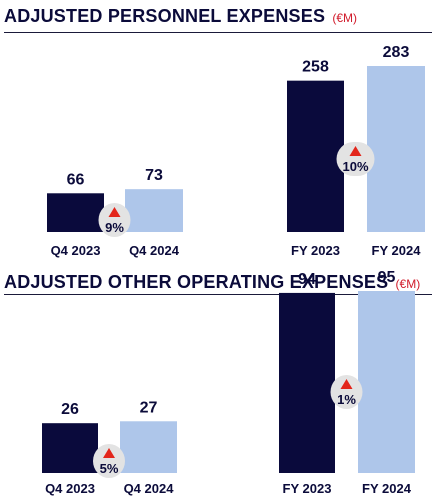 The height and width of the screenshot is (500, 432). Describe the element at coordinates (70, 409) in the screenshot. I see `data-label: 26` at that location.